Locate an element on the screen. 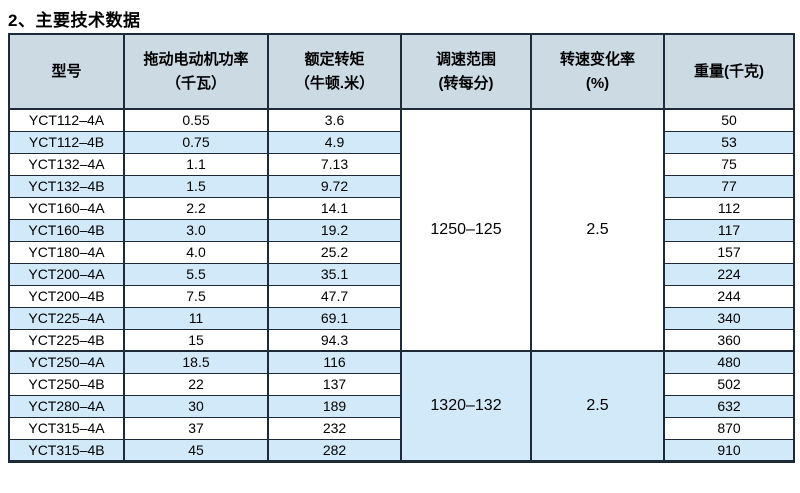  table-row: YCT160–4B 3.0 19.2 117 is located at coordinates (401, 230).